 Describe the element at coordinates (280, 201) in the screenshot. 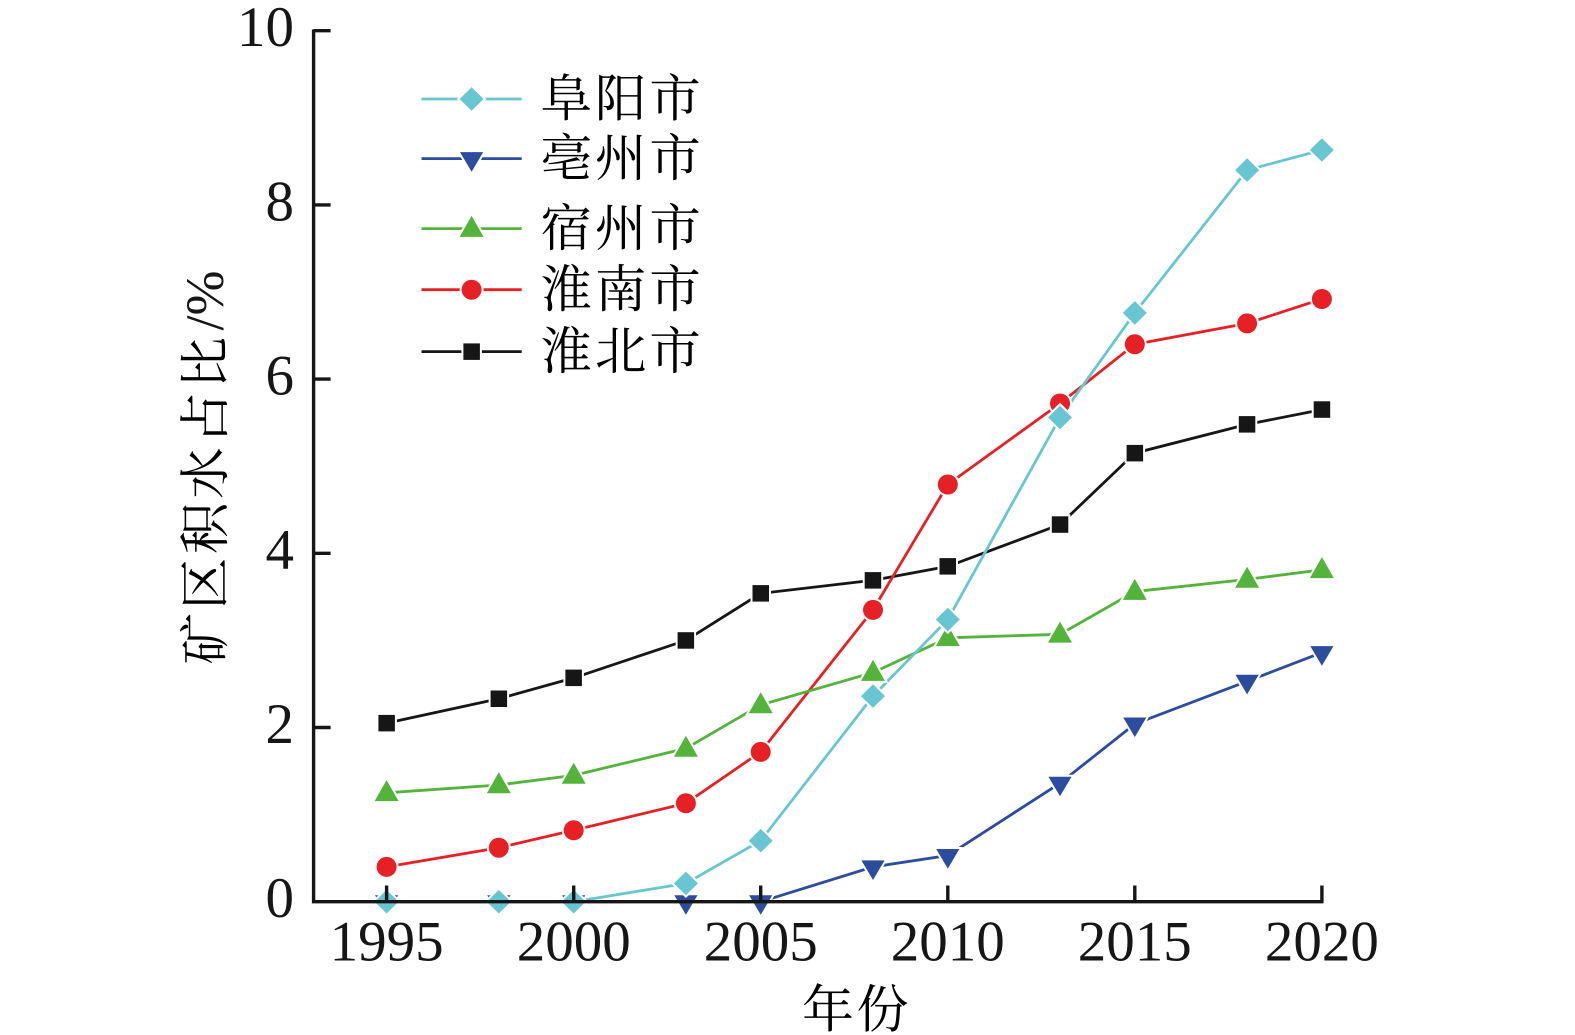

I see `svg-text: 8` at that location.